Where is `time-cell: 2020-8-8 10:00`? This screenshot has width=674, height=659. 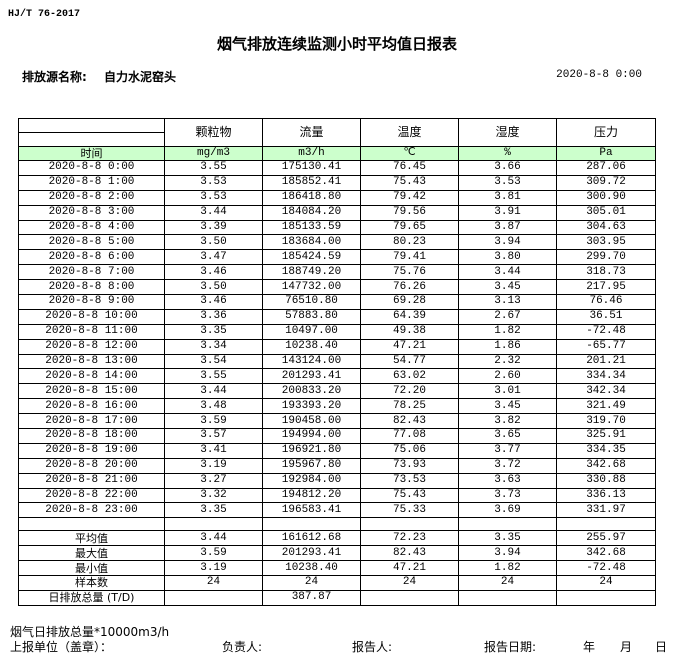
time-cell: 2020-8-8 10:00 is located at coordinates (91, 316).